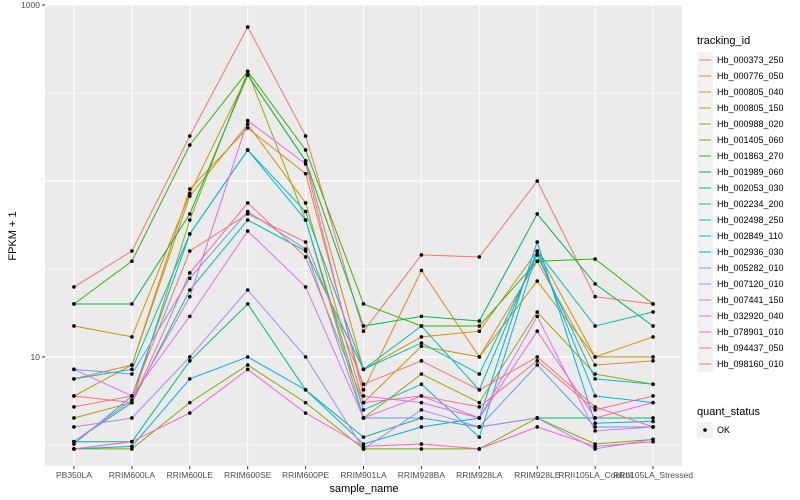 This screenshot has height=500, width=800. I want to click on legend-label: Hb_005282_010, so click(750, 268).